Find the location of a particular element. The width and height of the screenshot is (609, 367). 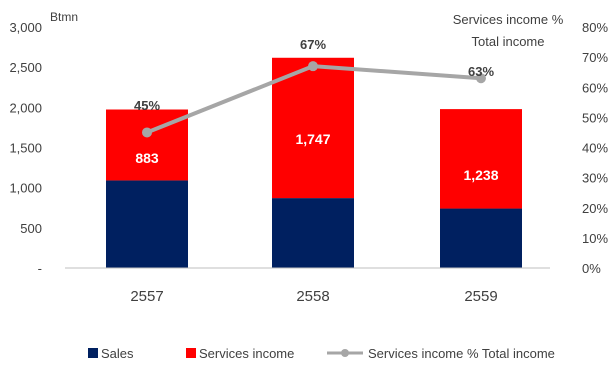

right-axis-label-line1: Services income % is located at coordinates (508, 19).